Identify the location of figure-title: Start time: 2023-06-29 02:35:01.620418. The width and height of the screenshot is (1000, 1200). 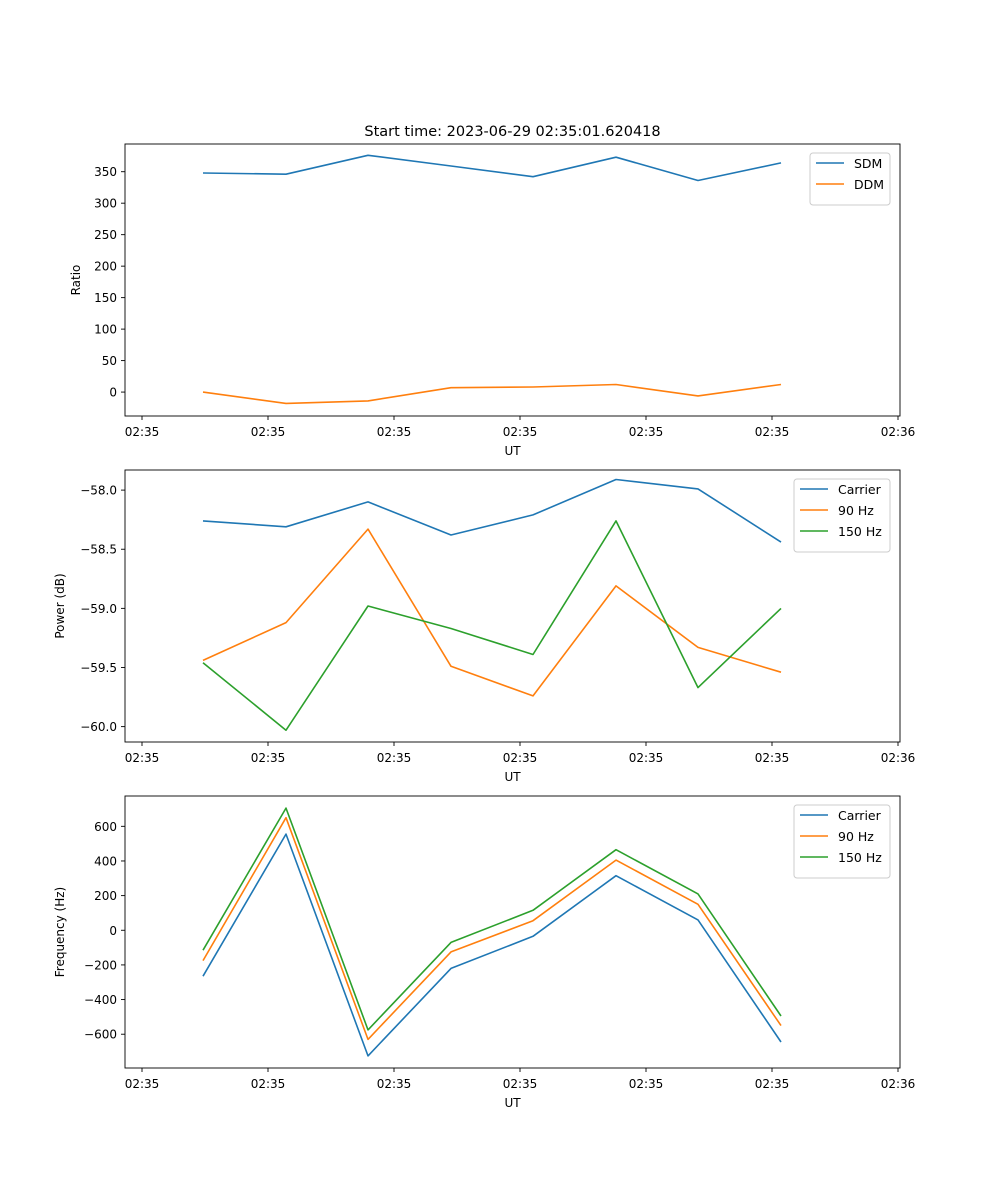
(512, 132).